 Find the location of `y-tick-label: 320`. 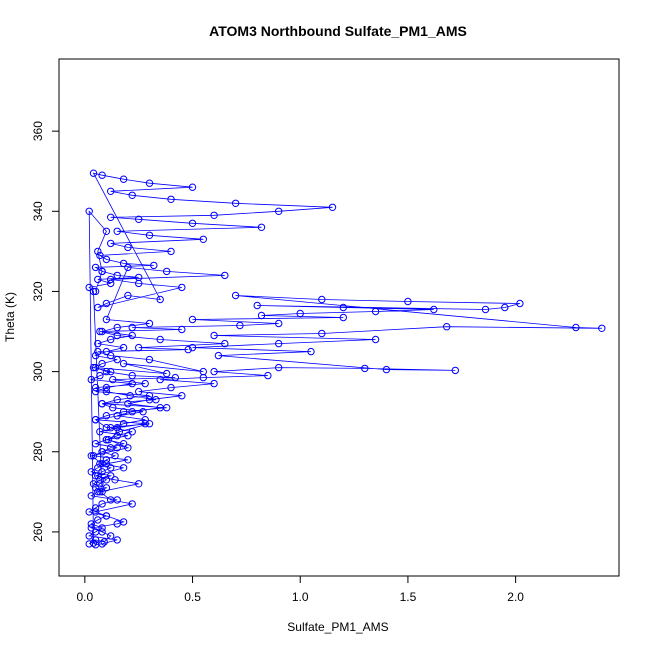

y-tick-label: 320 is located at coordinates (38, 291).